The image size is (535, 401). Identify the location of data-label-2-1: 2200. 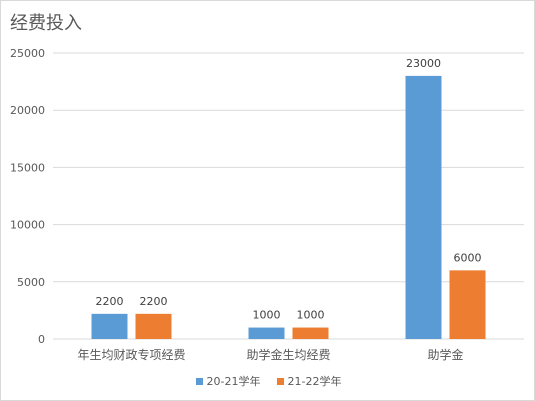
(154, 301).